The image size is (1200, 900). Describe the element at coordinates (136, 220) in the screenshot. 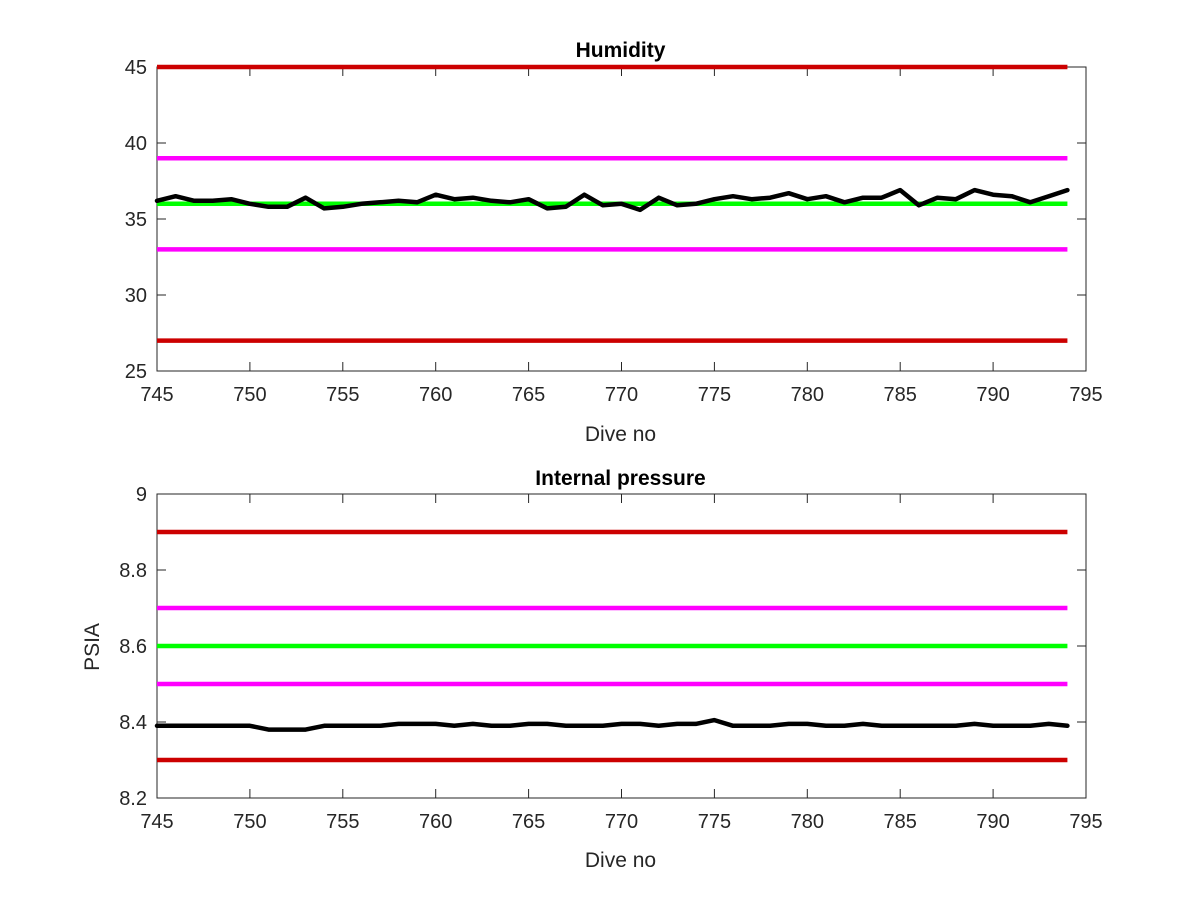

I see `y-tick-label: 35` at that location.